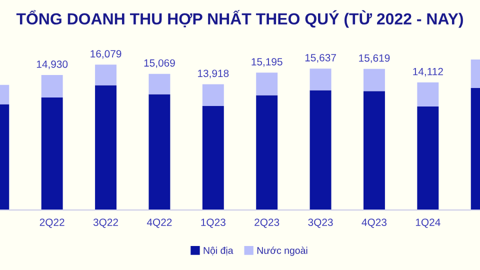 The image size is (480, 270). What do you see at coordinates (159, 223) in the screenshot?
I see `x-tick-label: 4Q22` at bounding box center [159, 223].